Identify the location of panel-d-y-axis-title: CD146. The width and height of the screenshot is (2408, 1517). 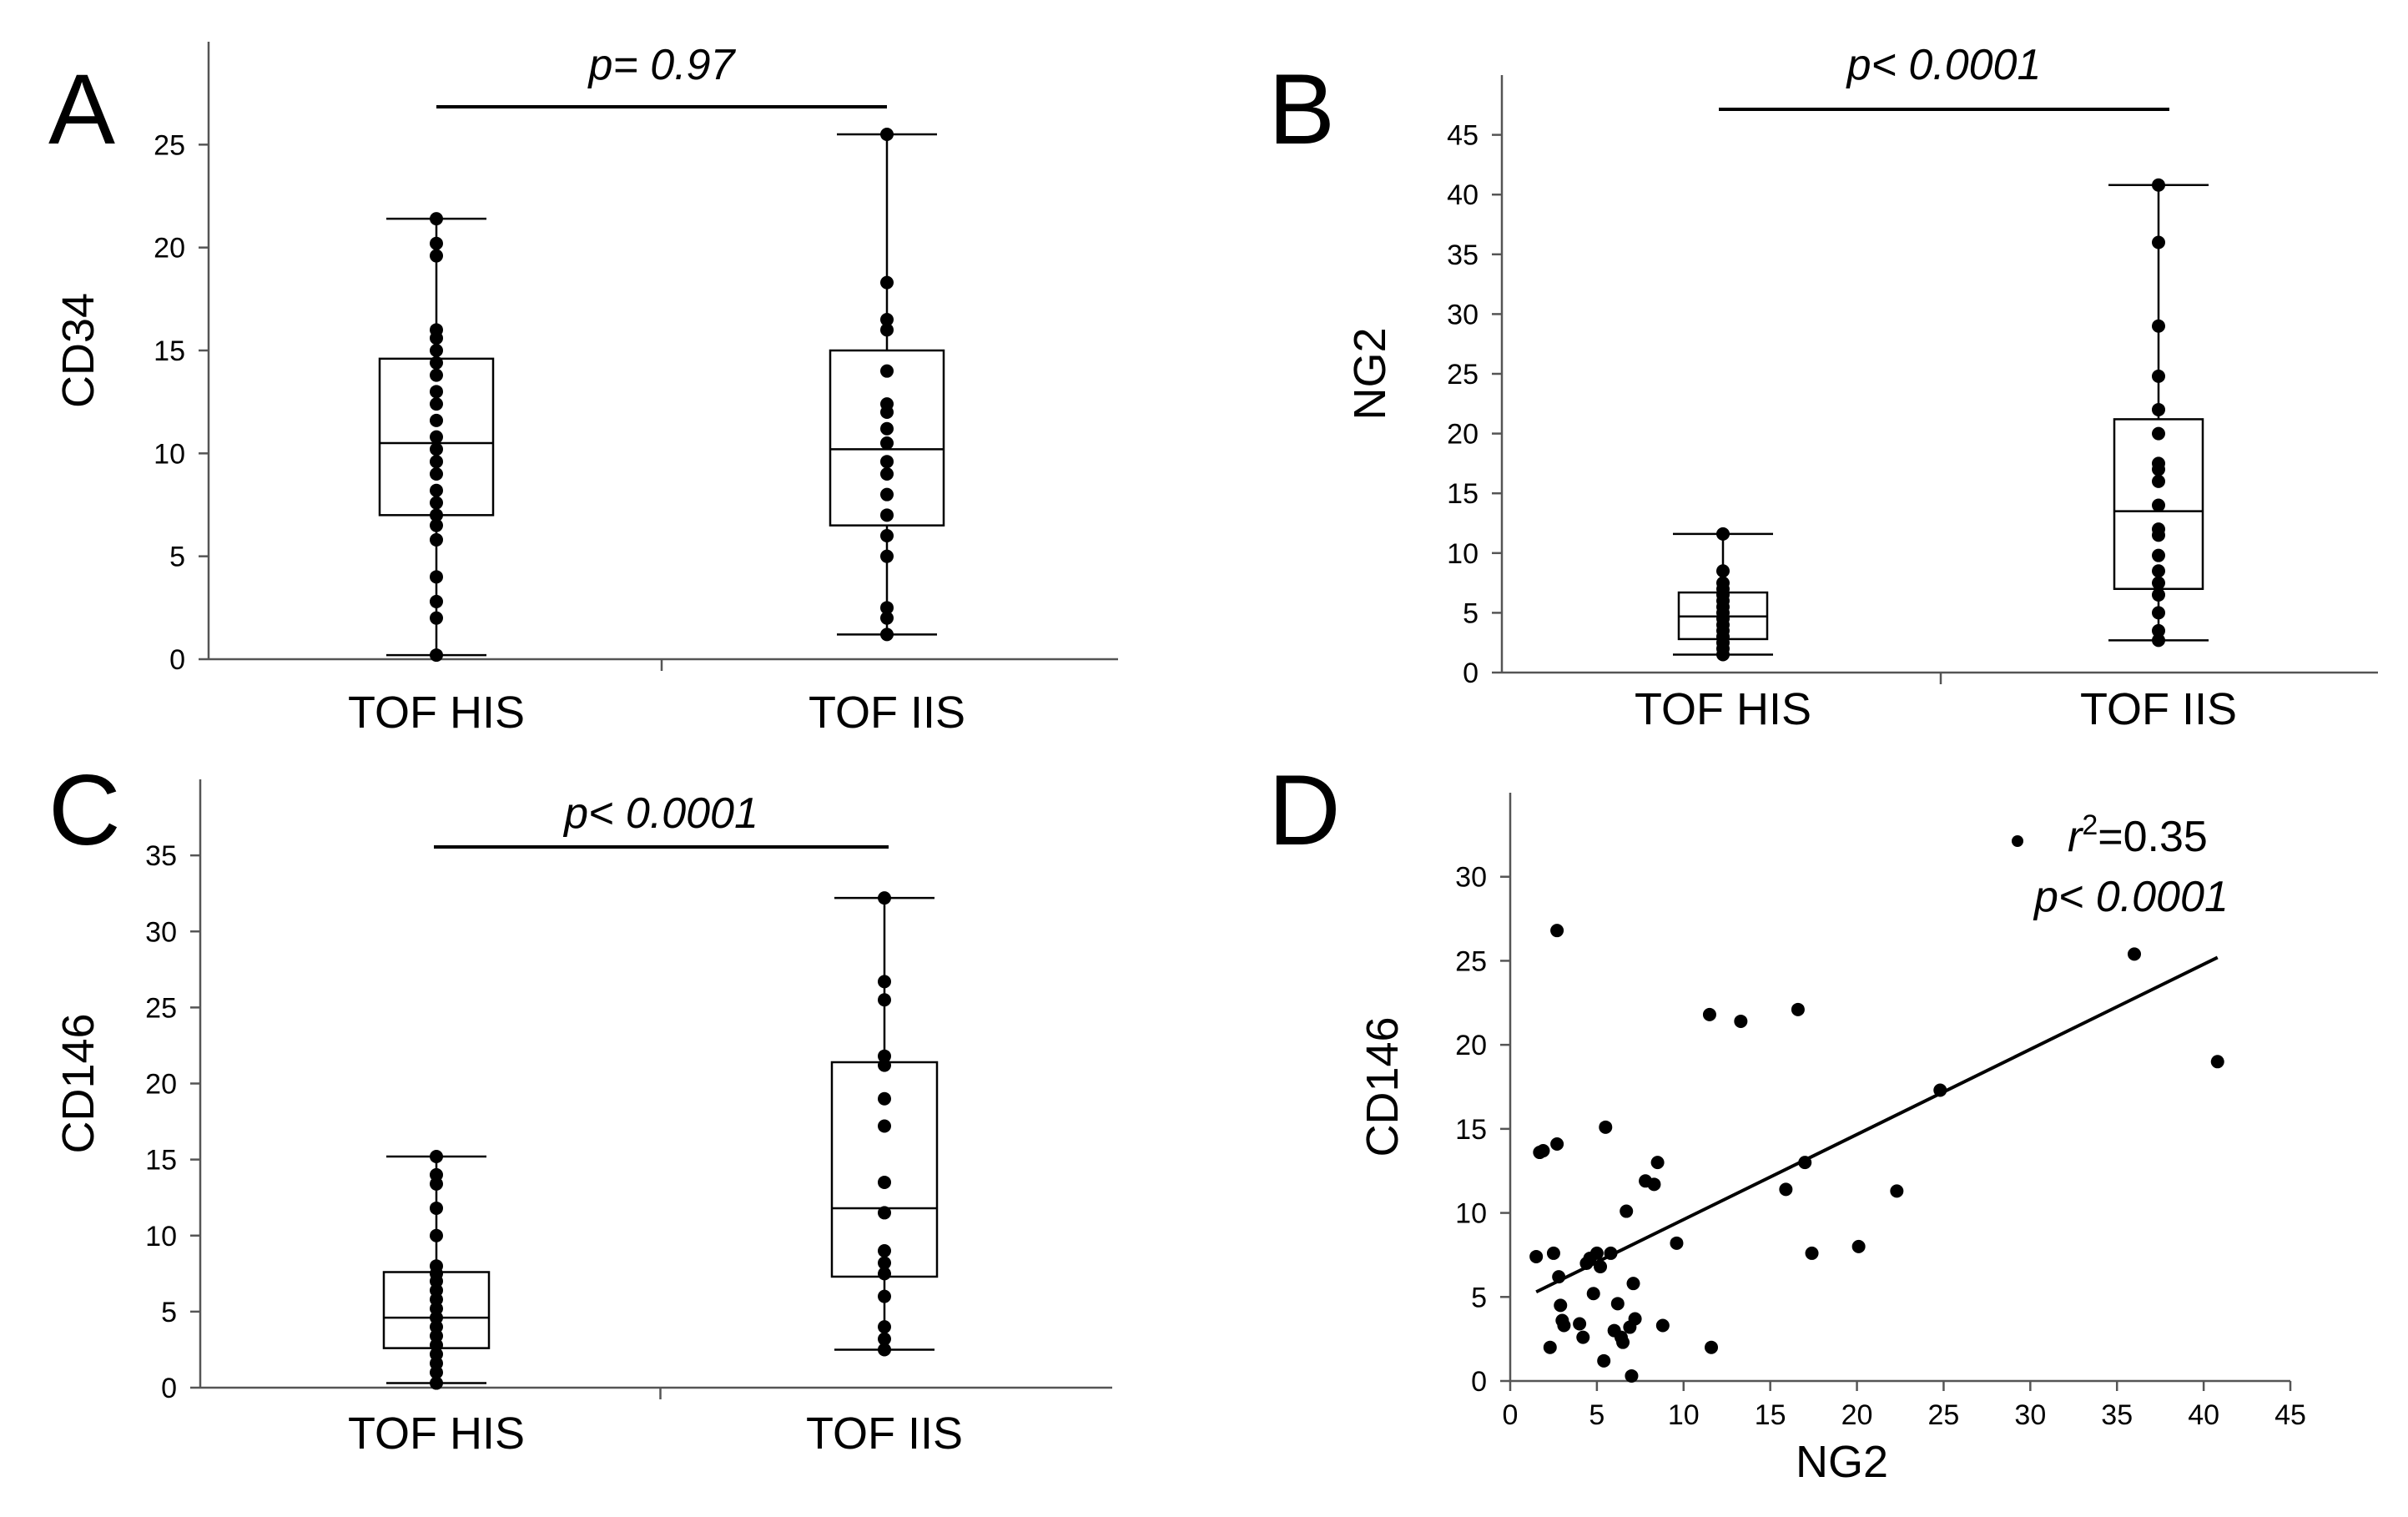
(1383, 1086).